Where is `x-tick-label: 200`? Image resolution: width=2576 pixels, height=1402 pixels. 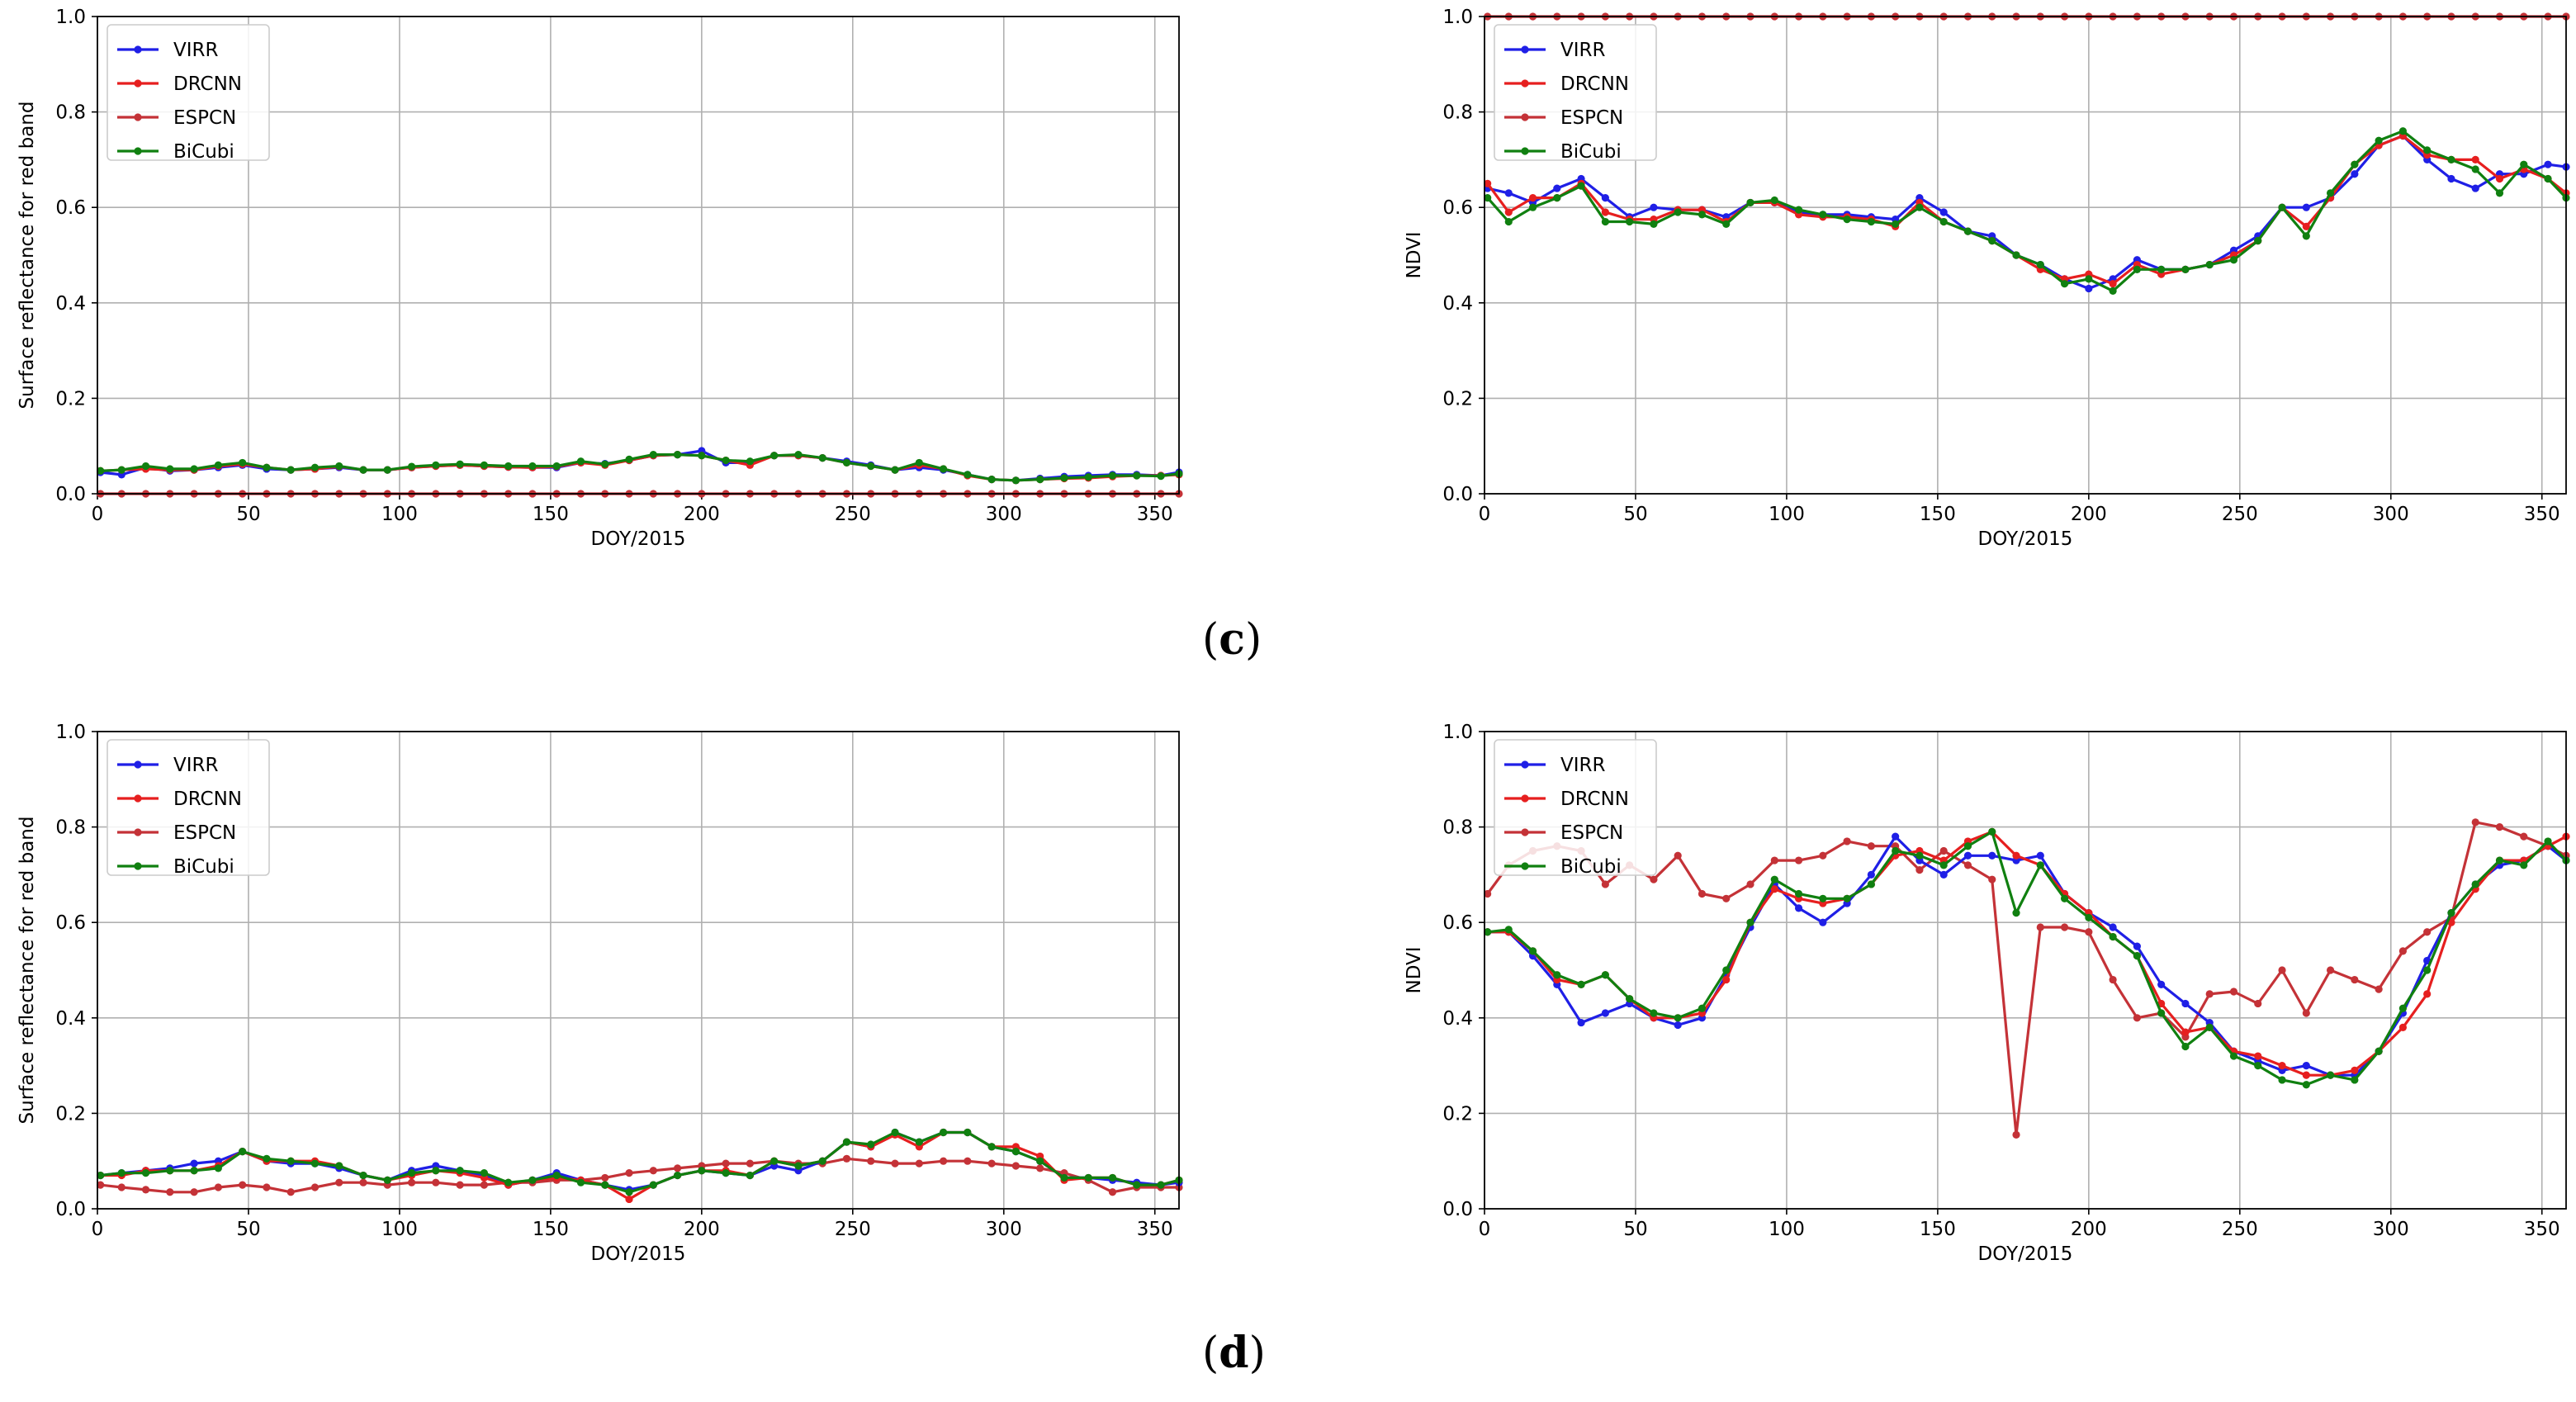 x-tick-label: 200 is located at coordinates (2089, 514).